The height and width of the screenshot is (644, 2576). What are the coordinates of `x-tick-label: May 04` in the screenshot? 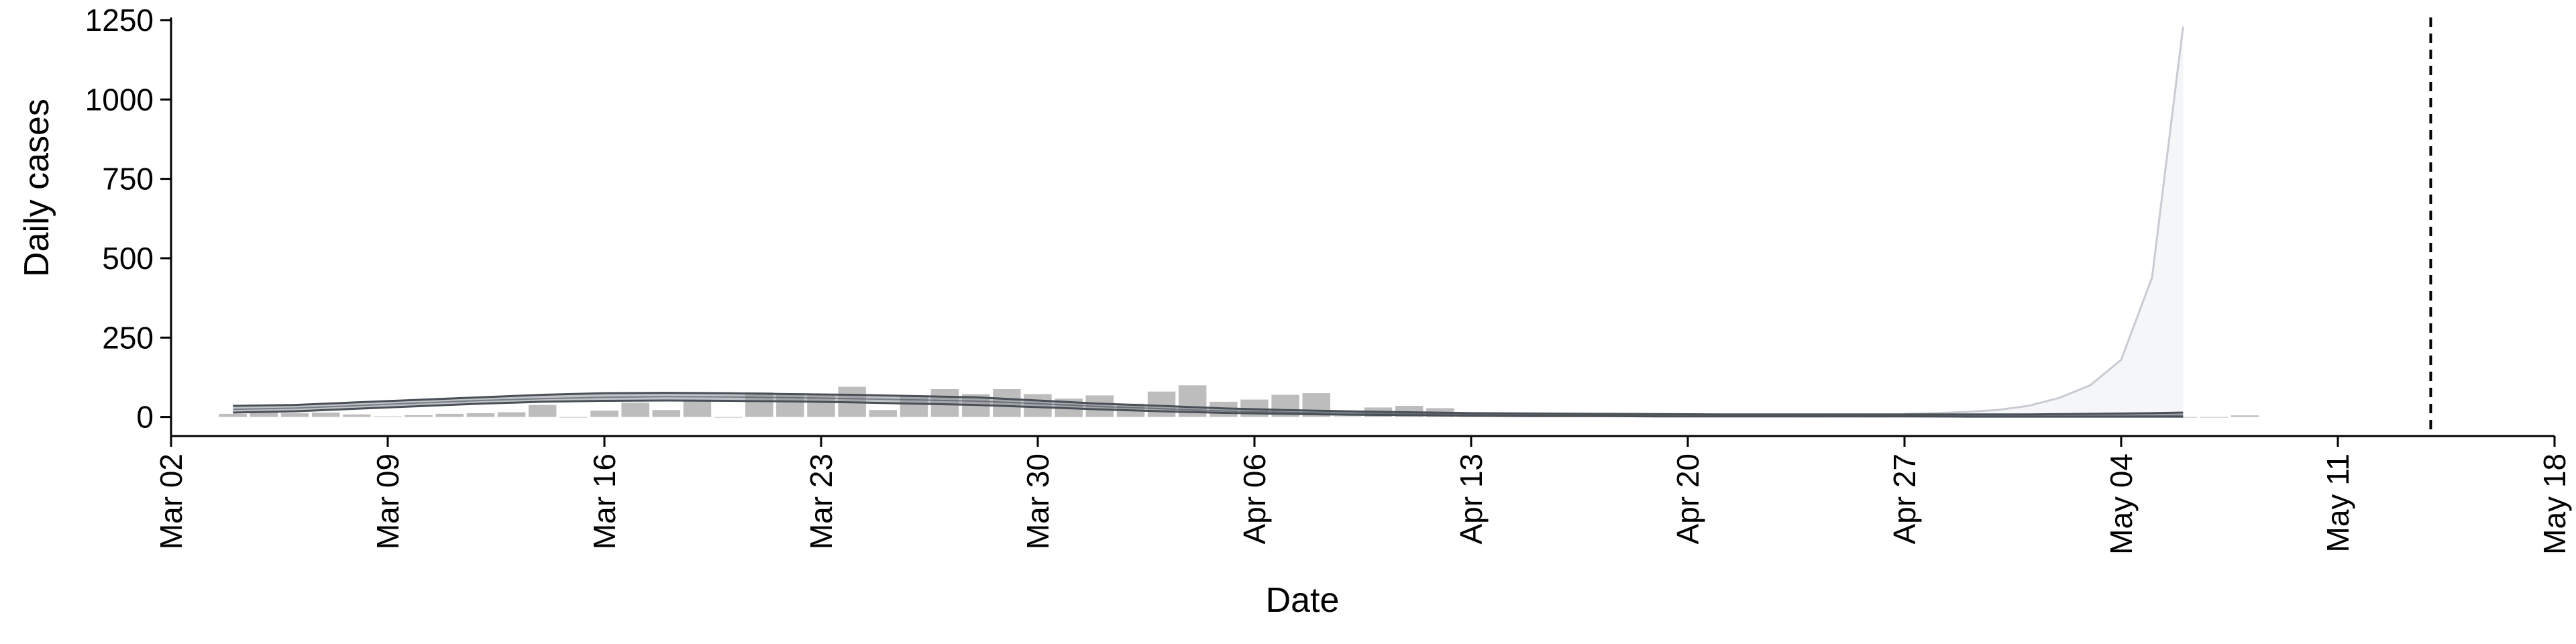 It's located at (2121, 504).